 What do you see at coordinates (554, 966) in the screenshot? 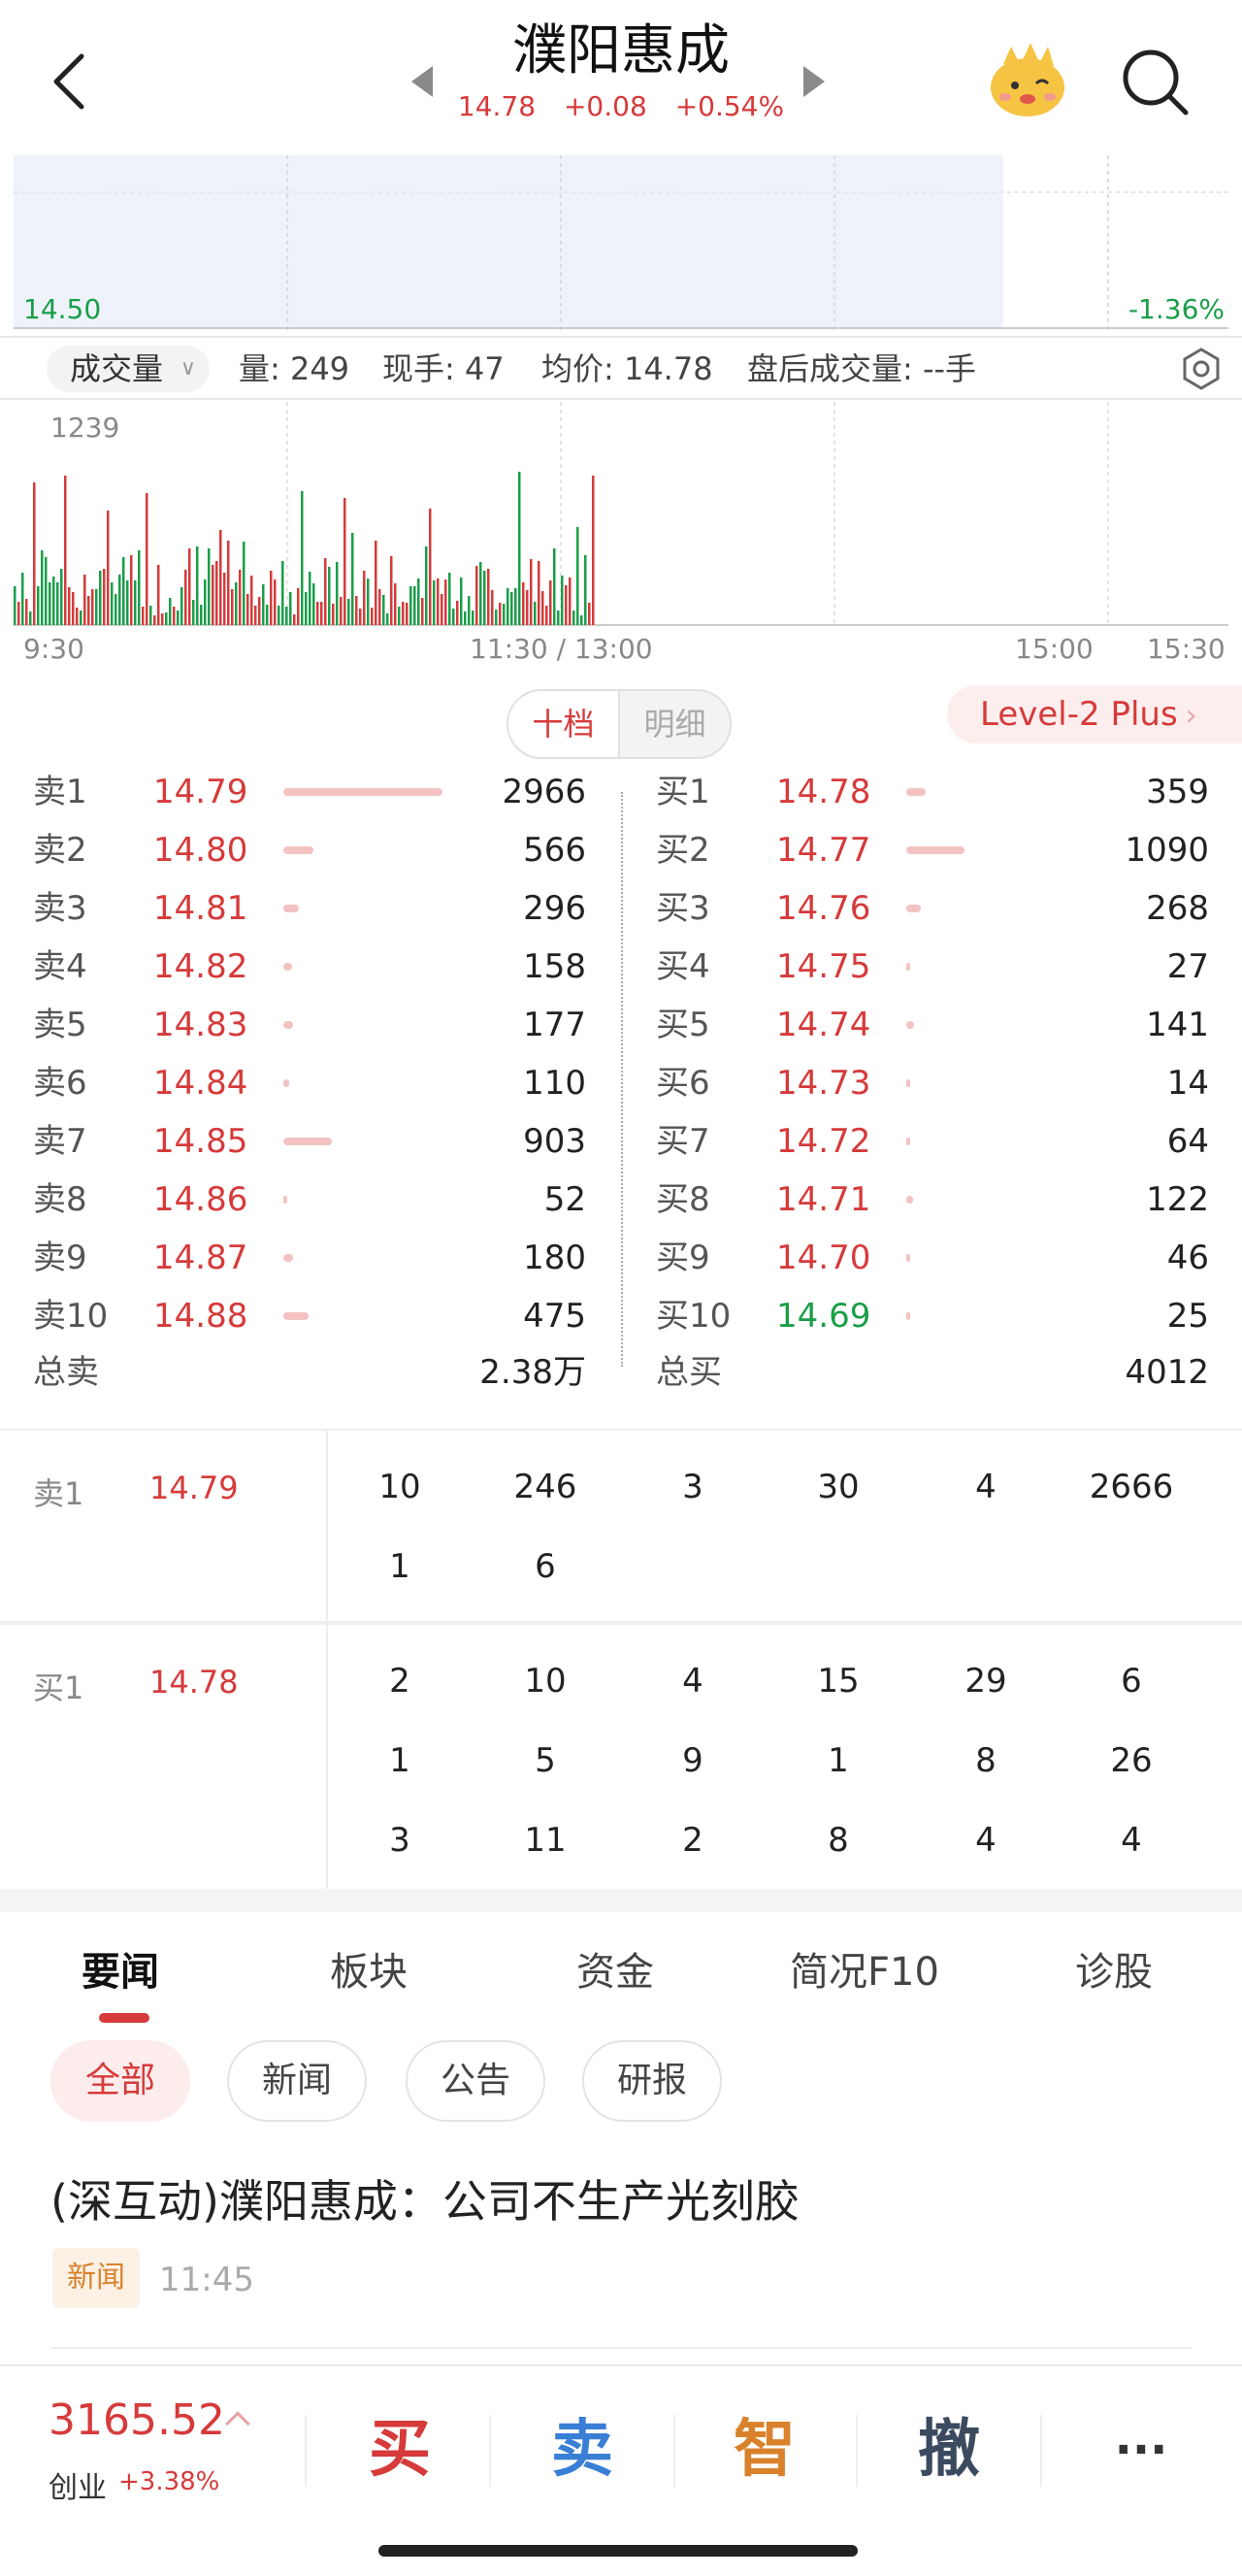
I see `ask-level-volume: 158` at bounding box center [554, 966].